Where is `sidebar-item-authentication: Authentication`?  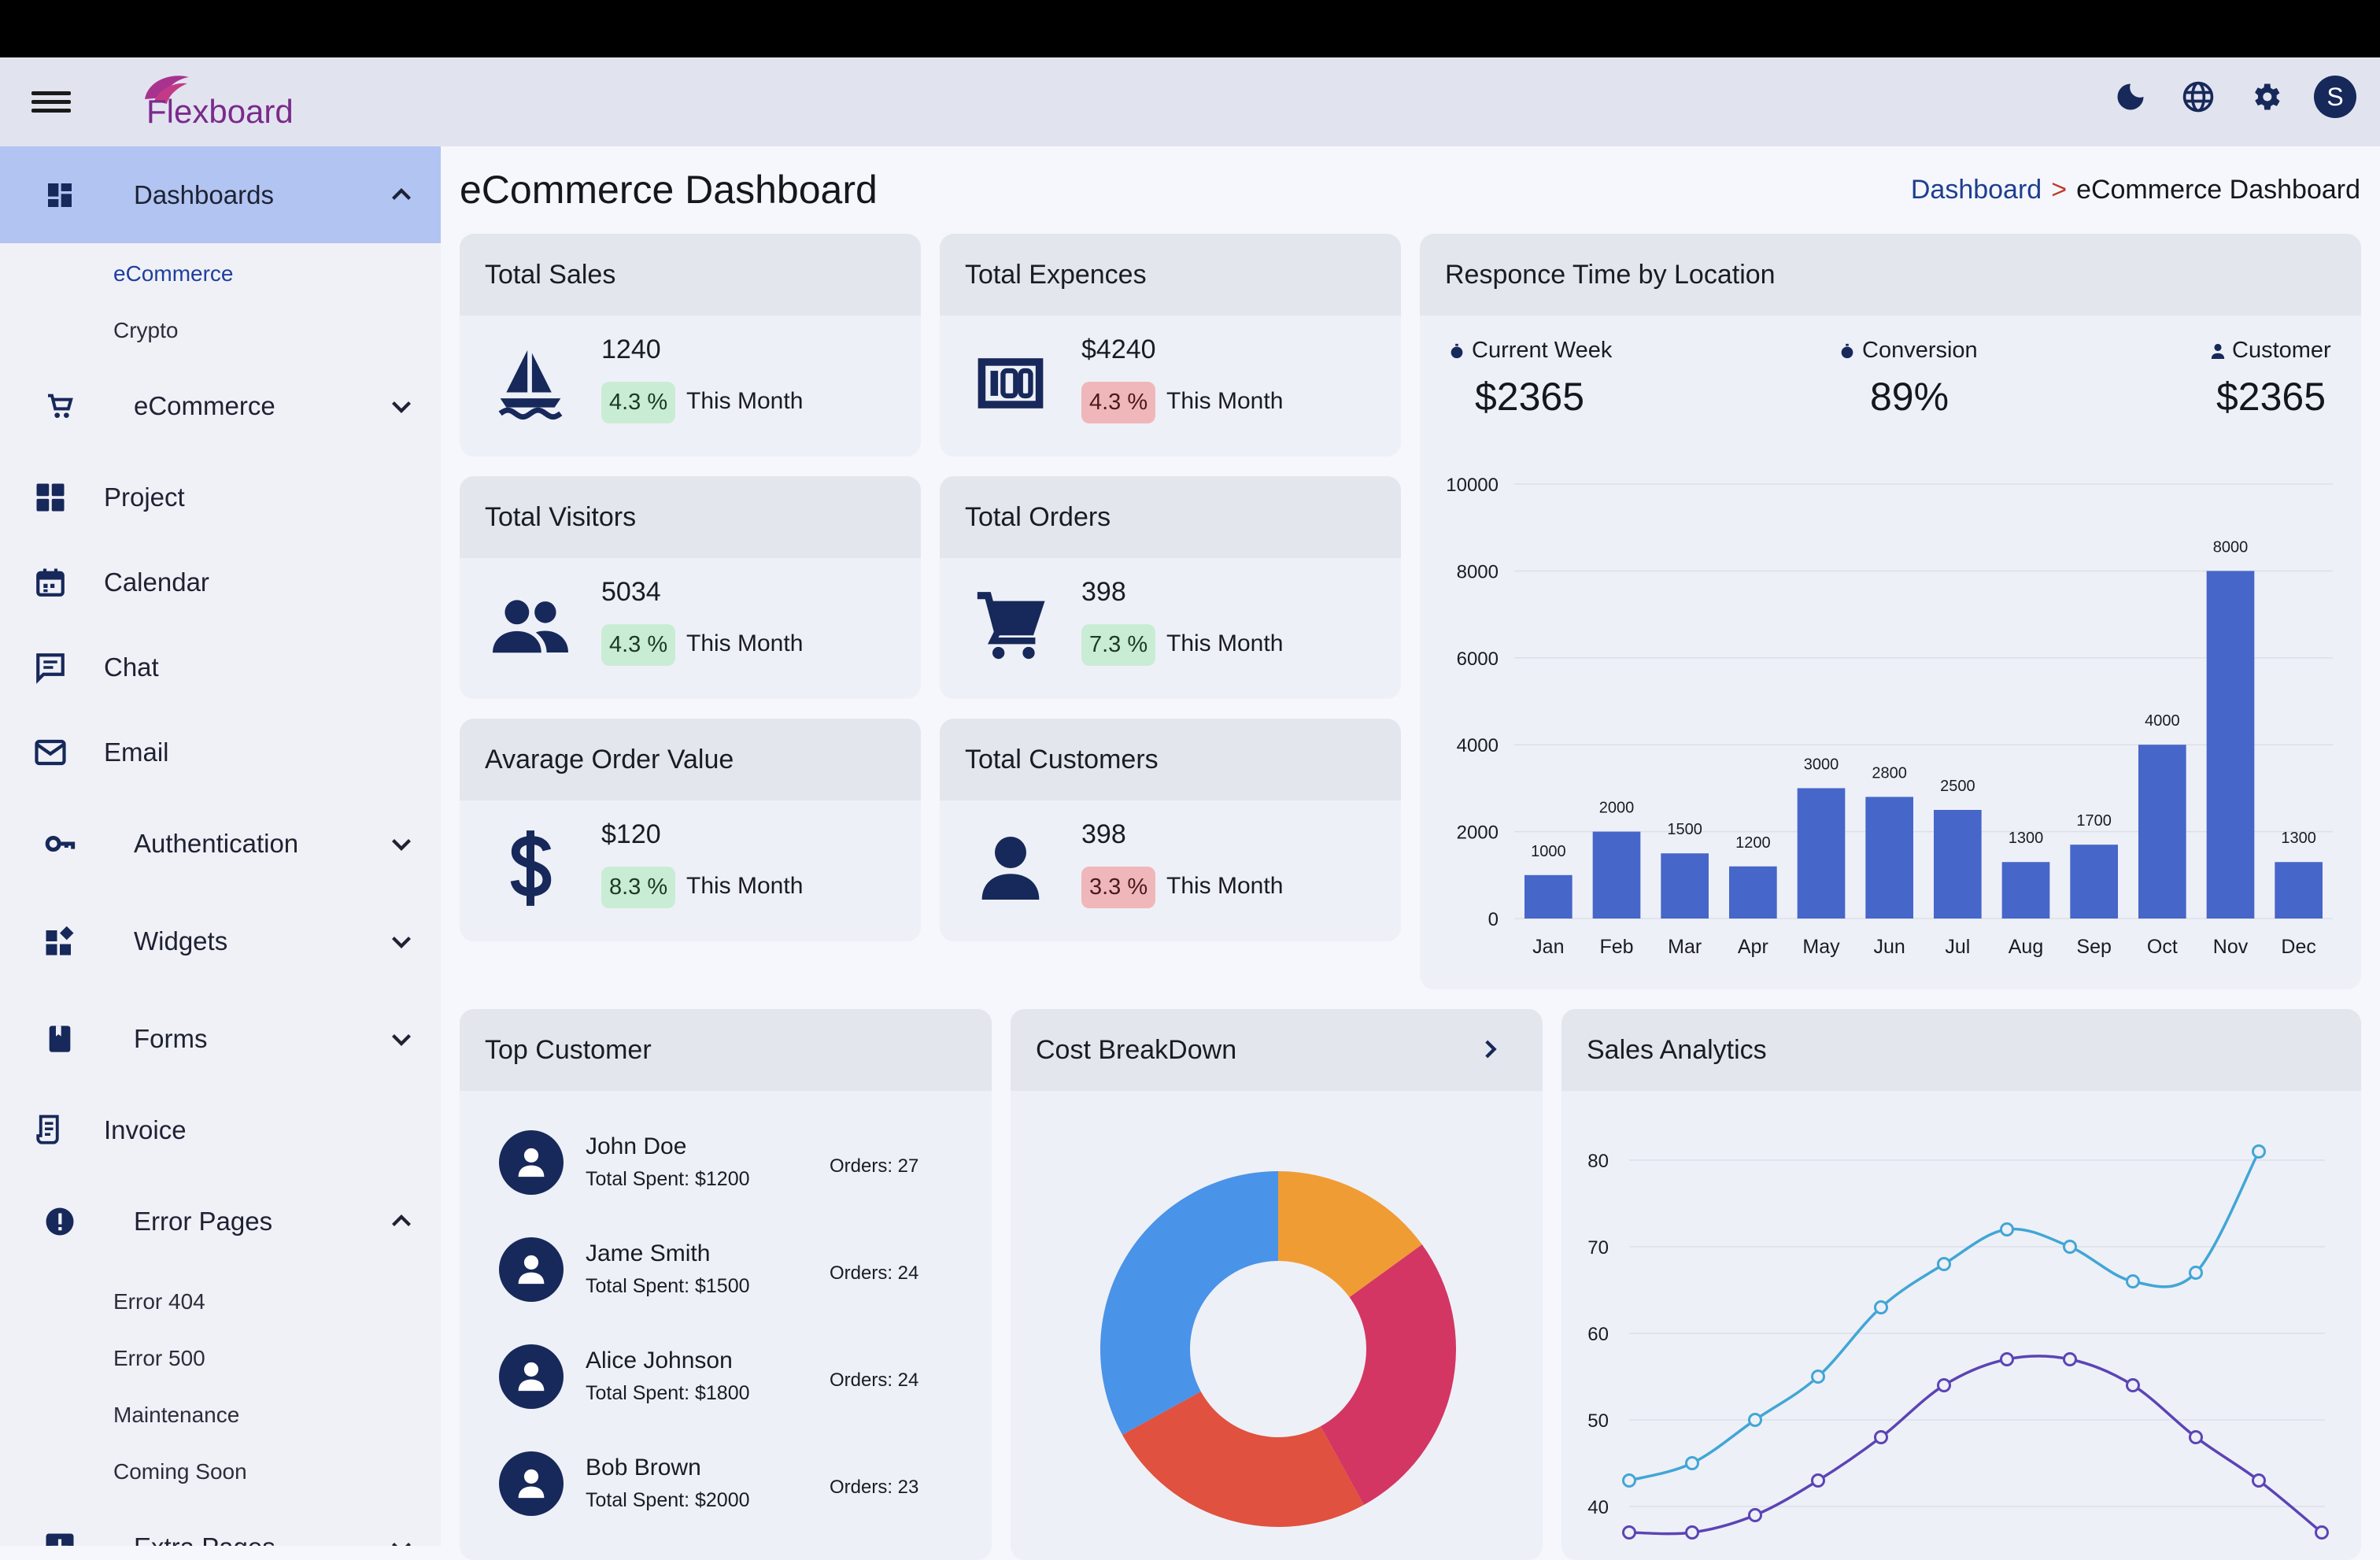 sidebar-item-authentication: Authentication is located at coordinates (220, 843).